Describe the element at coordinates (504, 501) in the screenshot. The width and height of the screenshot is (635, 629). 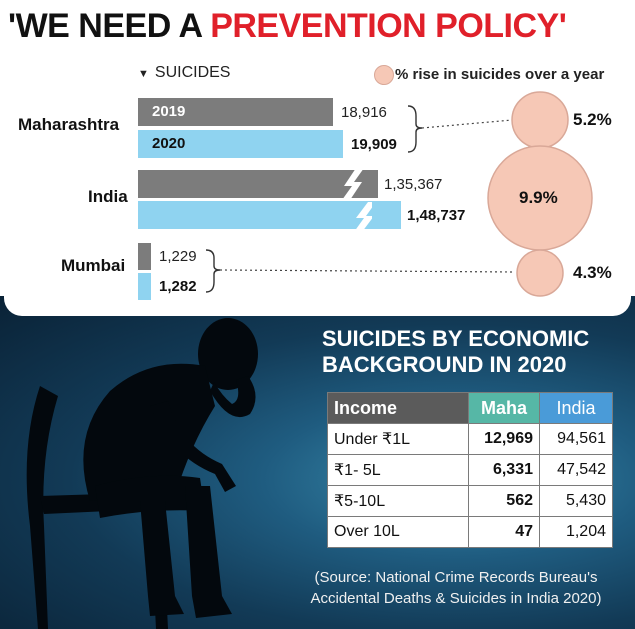
I see `maha-value: 562` at that location.